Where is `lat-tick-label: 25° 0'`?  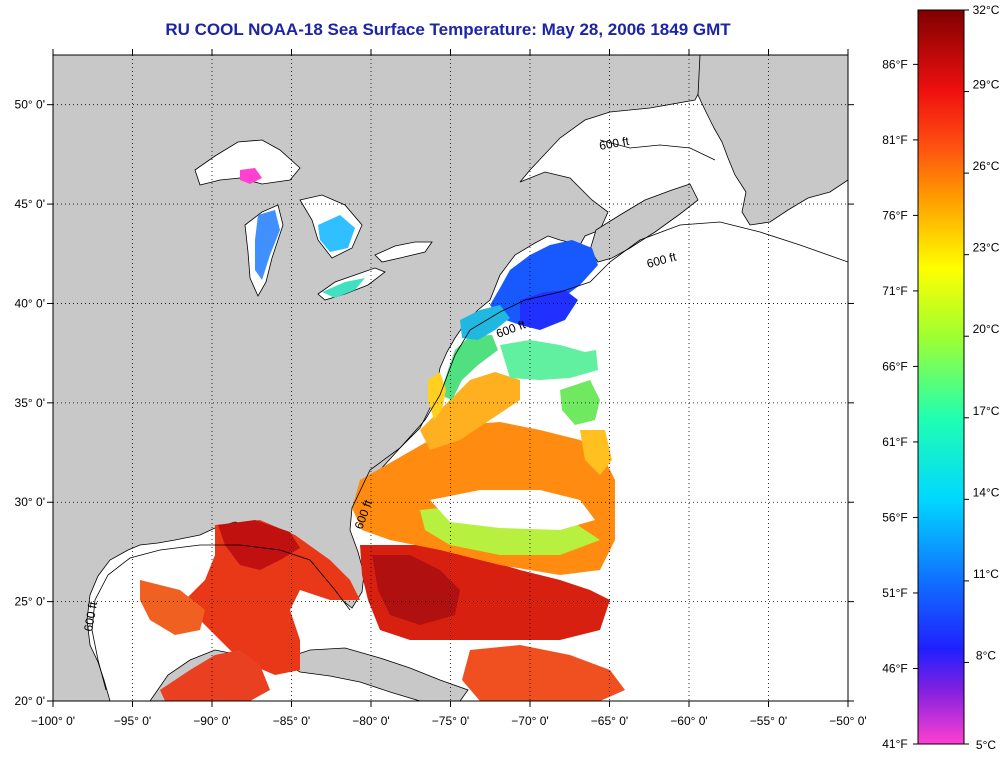
lat-tick-label: 25° 0' is located at coordinates (30, 602).